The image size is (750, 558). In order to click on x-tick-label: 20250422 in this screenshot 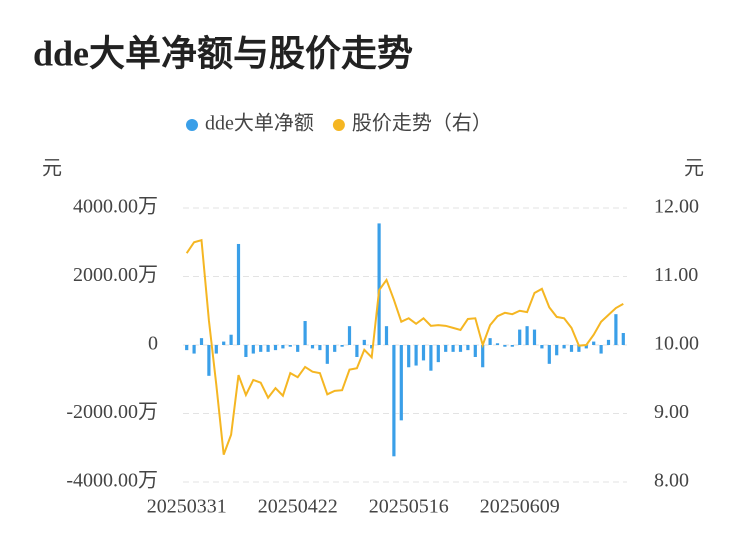, I will do `click(298, 507)`.